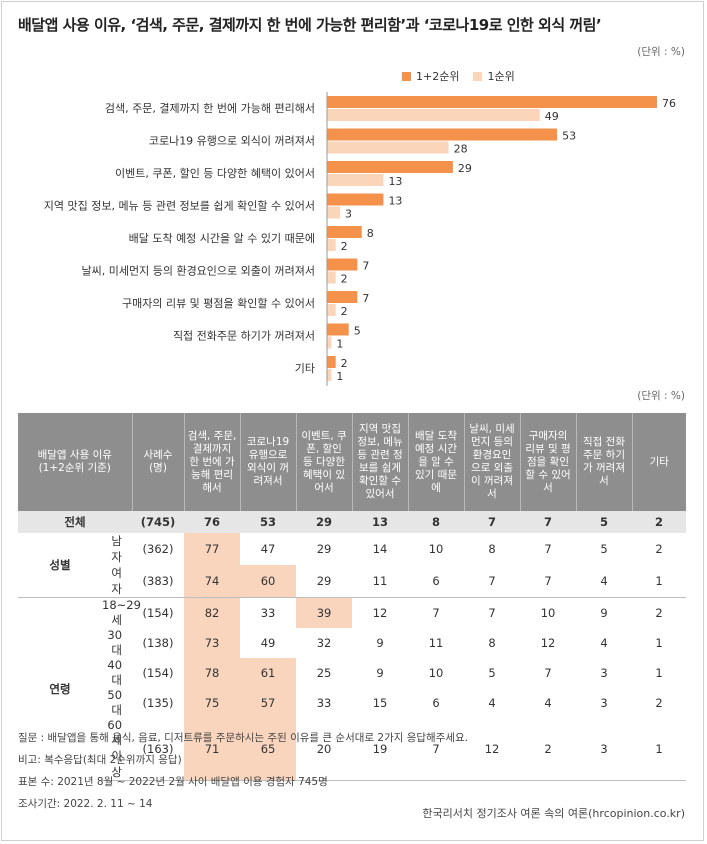 The image size is (707, 844). I want to click on category-label: 기타, so click(305, 368).